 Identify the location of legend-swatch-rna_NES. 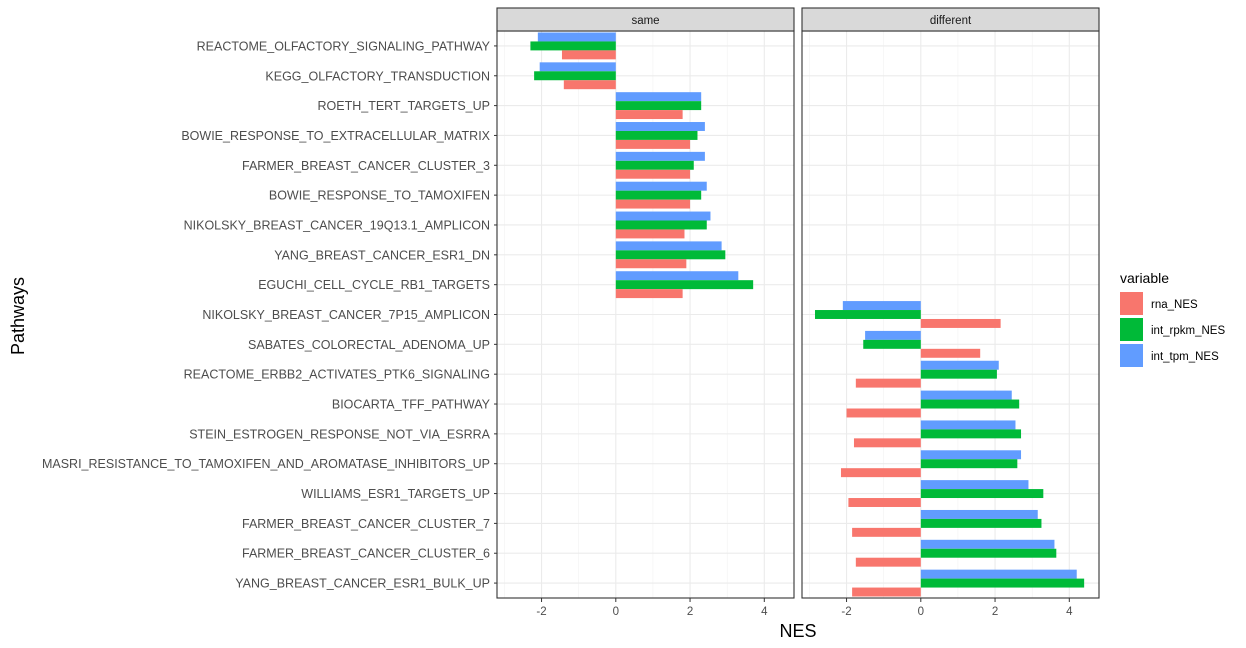
(1131, 303).